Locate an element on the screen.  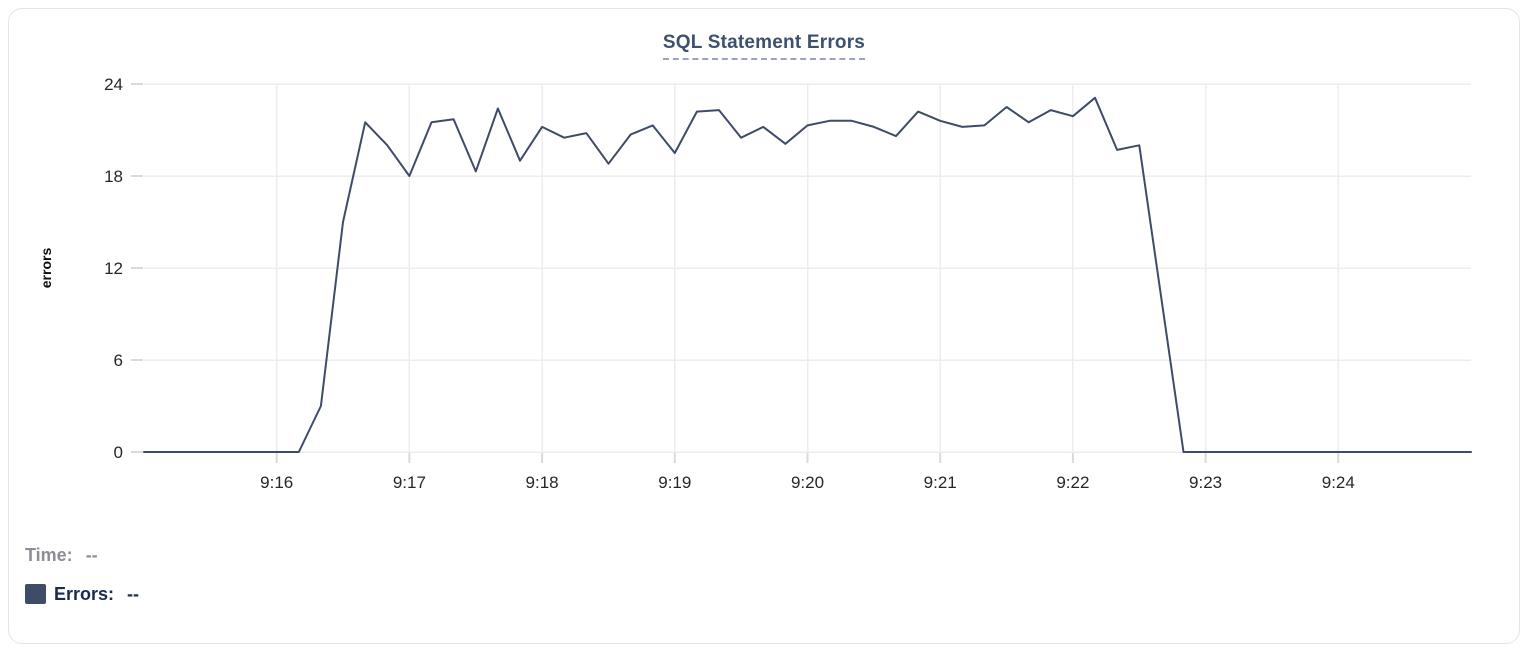
x-tick-label: 9:19 is located at coordinates (674, 482).